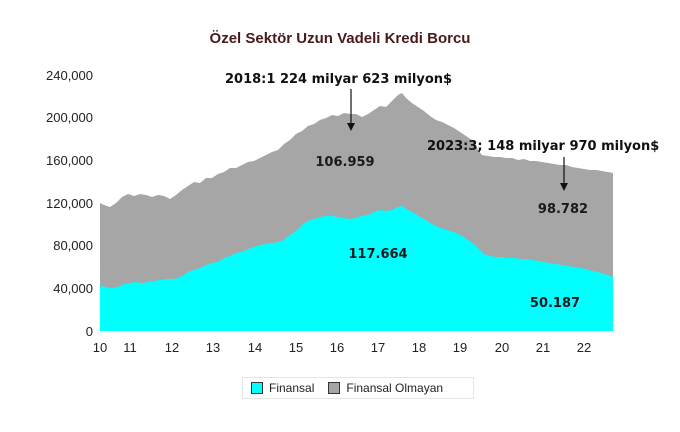  What do you see at coordinates (564, 187) in the screenshot?
I see `latest-arrow-icon` at bounding box center [564, 187].